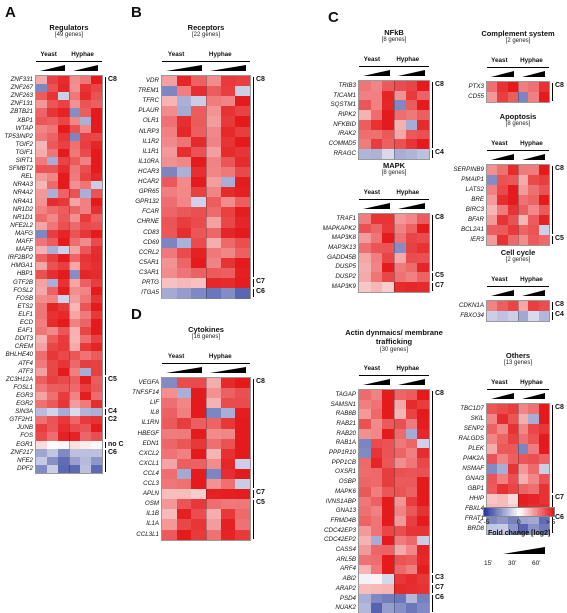 This screenshot has height=613, width=567. I want to click on gene-label: FBXO34, so click(472, 315).